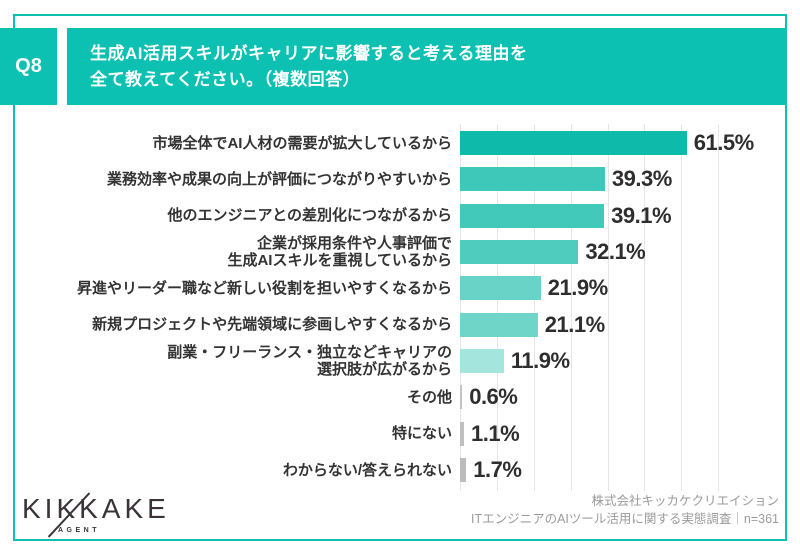 This screenshot has width=800, height=554. What do you see at coordinates (309, 53) in the screenshot?
I see `question-title-line1: 生成AI活用スキルがキャリアに影響すると考える理由を` at bounding box center [309, 53].